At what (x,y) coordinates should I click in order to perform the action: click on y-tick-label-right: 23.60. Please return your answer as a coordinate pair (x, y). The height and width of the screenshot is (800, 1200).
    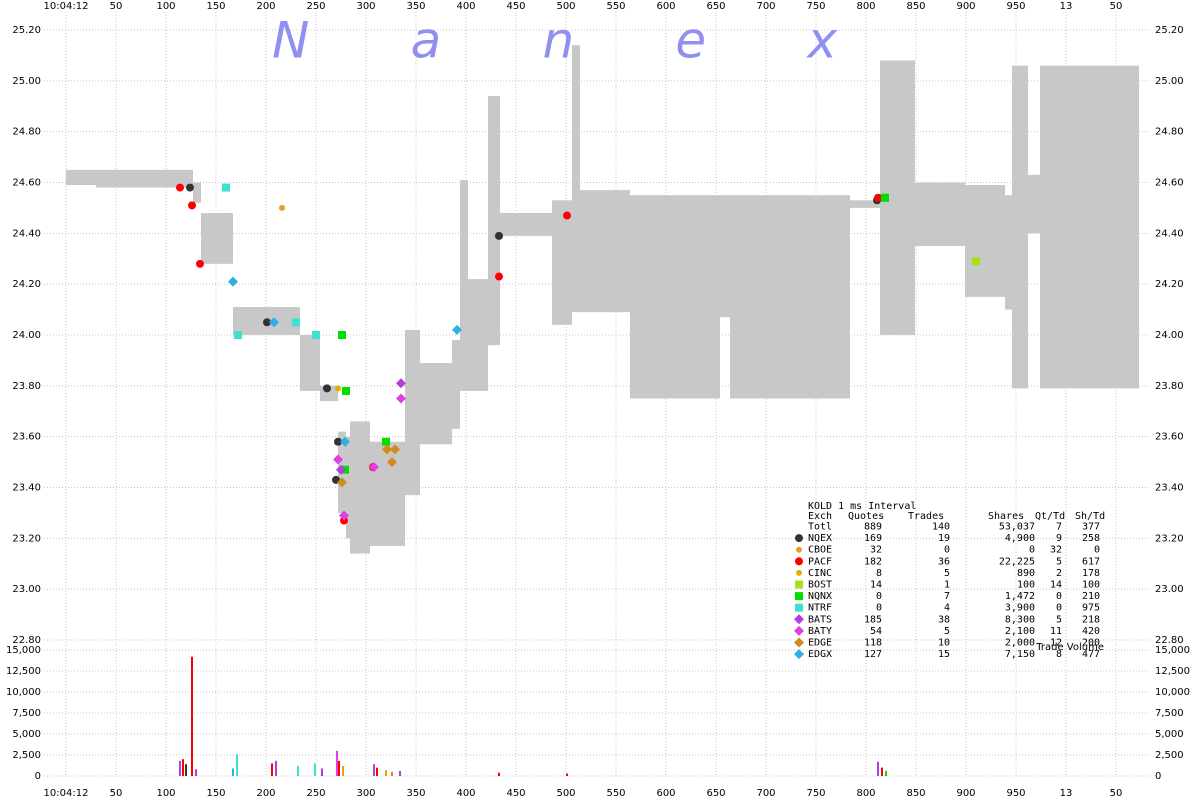
    Looking at the image, I should click on (1169, 437).